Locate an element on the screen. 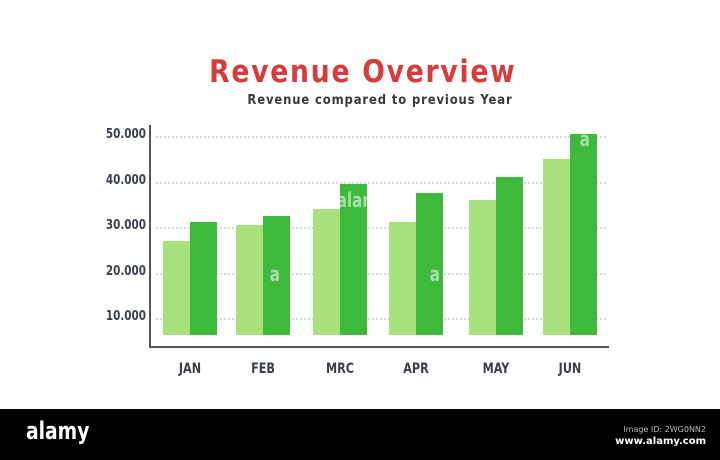 The image size is (720, 460). bar-current-year-jan is located at coordinates (203, 278).